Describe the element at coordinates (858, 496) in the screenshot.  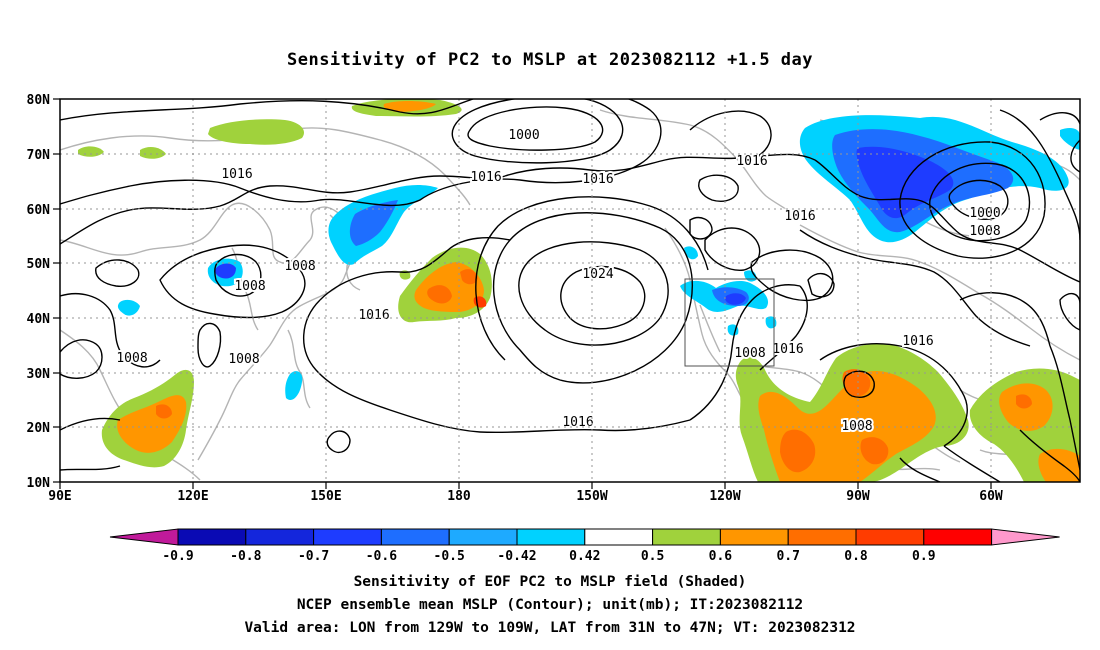
I see `lon-label: 90W` at that location.